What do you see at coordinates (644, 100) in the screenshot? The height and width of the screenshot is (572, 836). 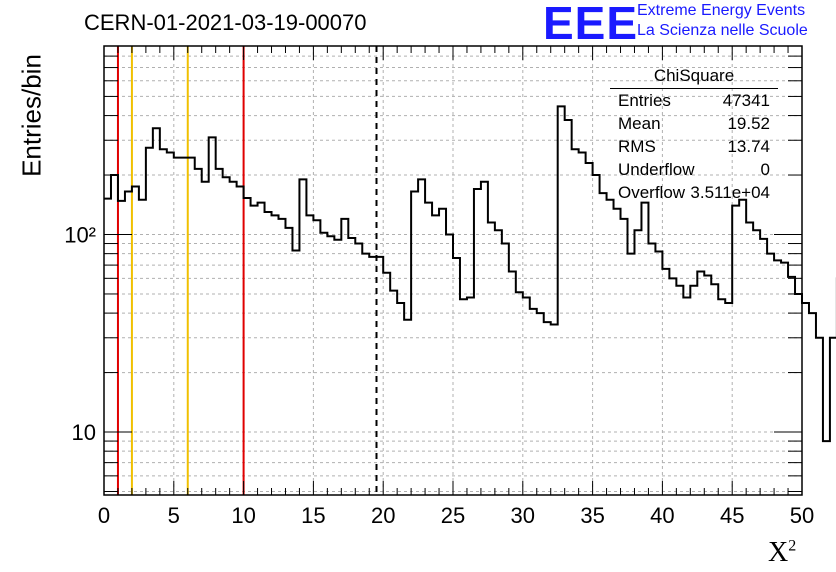 I see `stats-key: Entries` at bounding box center [644, 100].